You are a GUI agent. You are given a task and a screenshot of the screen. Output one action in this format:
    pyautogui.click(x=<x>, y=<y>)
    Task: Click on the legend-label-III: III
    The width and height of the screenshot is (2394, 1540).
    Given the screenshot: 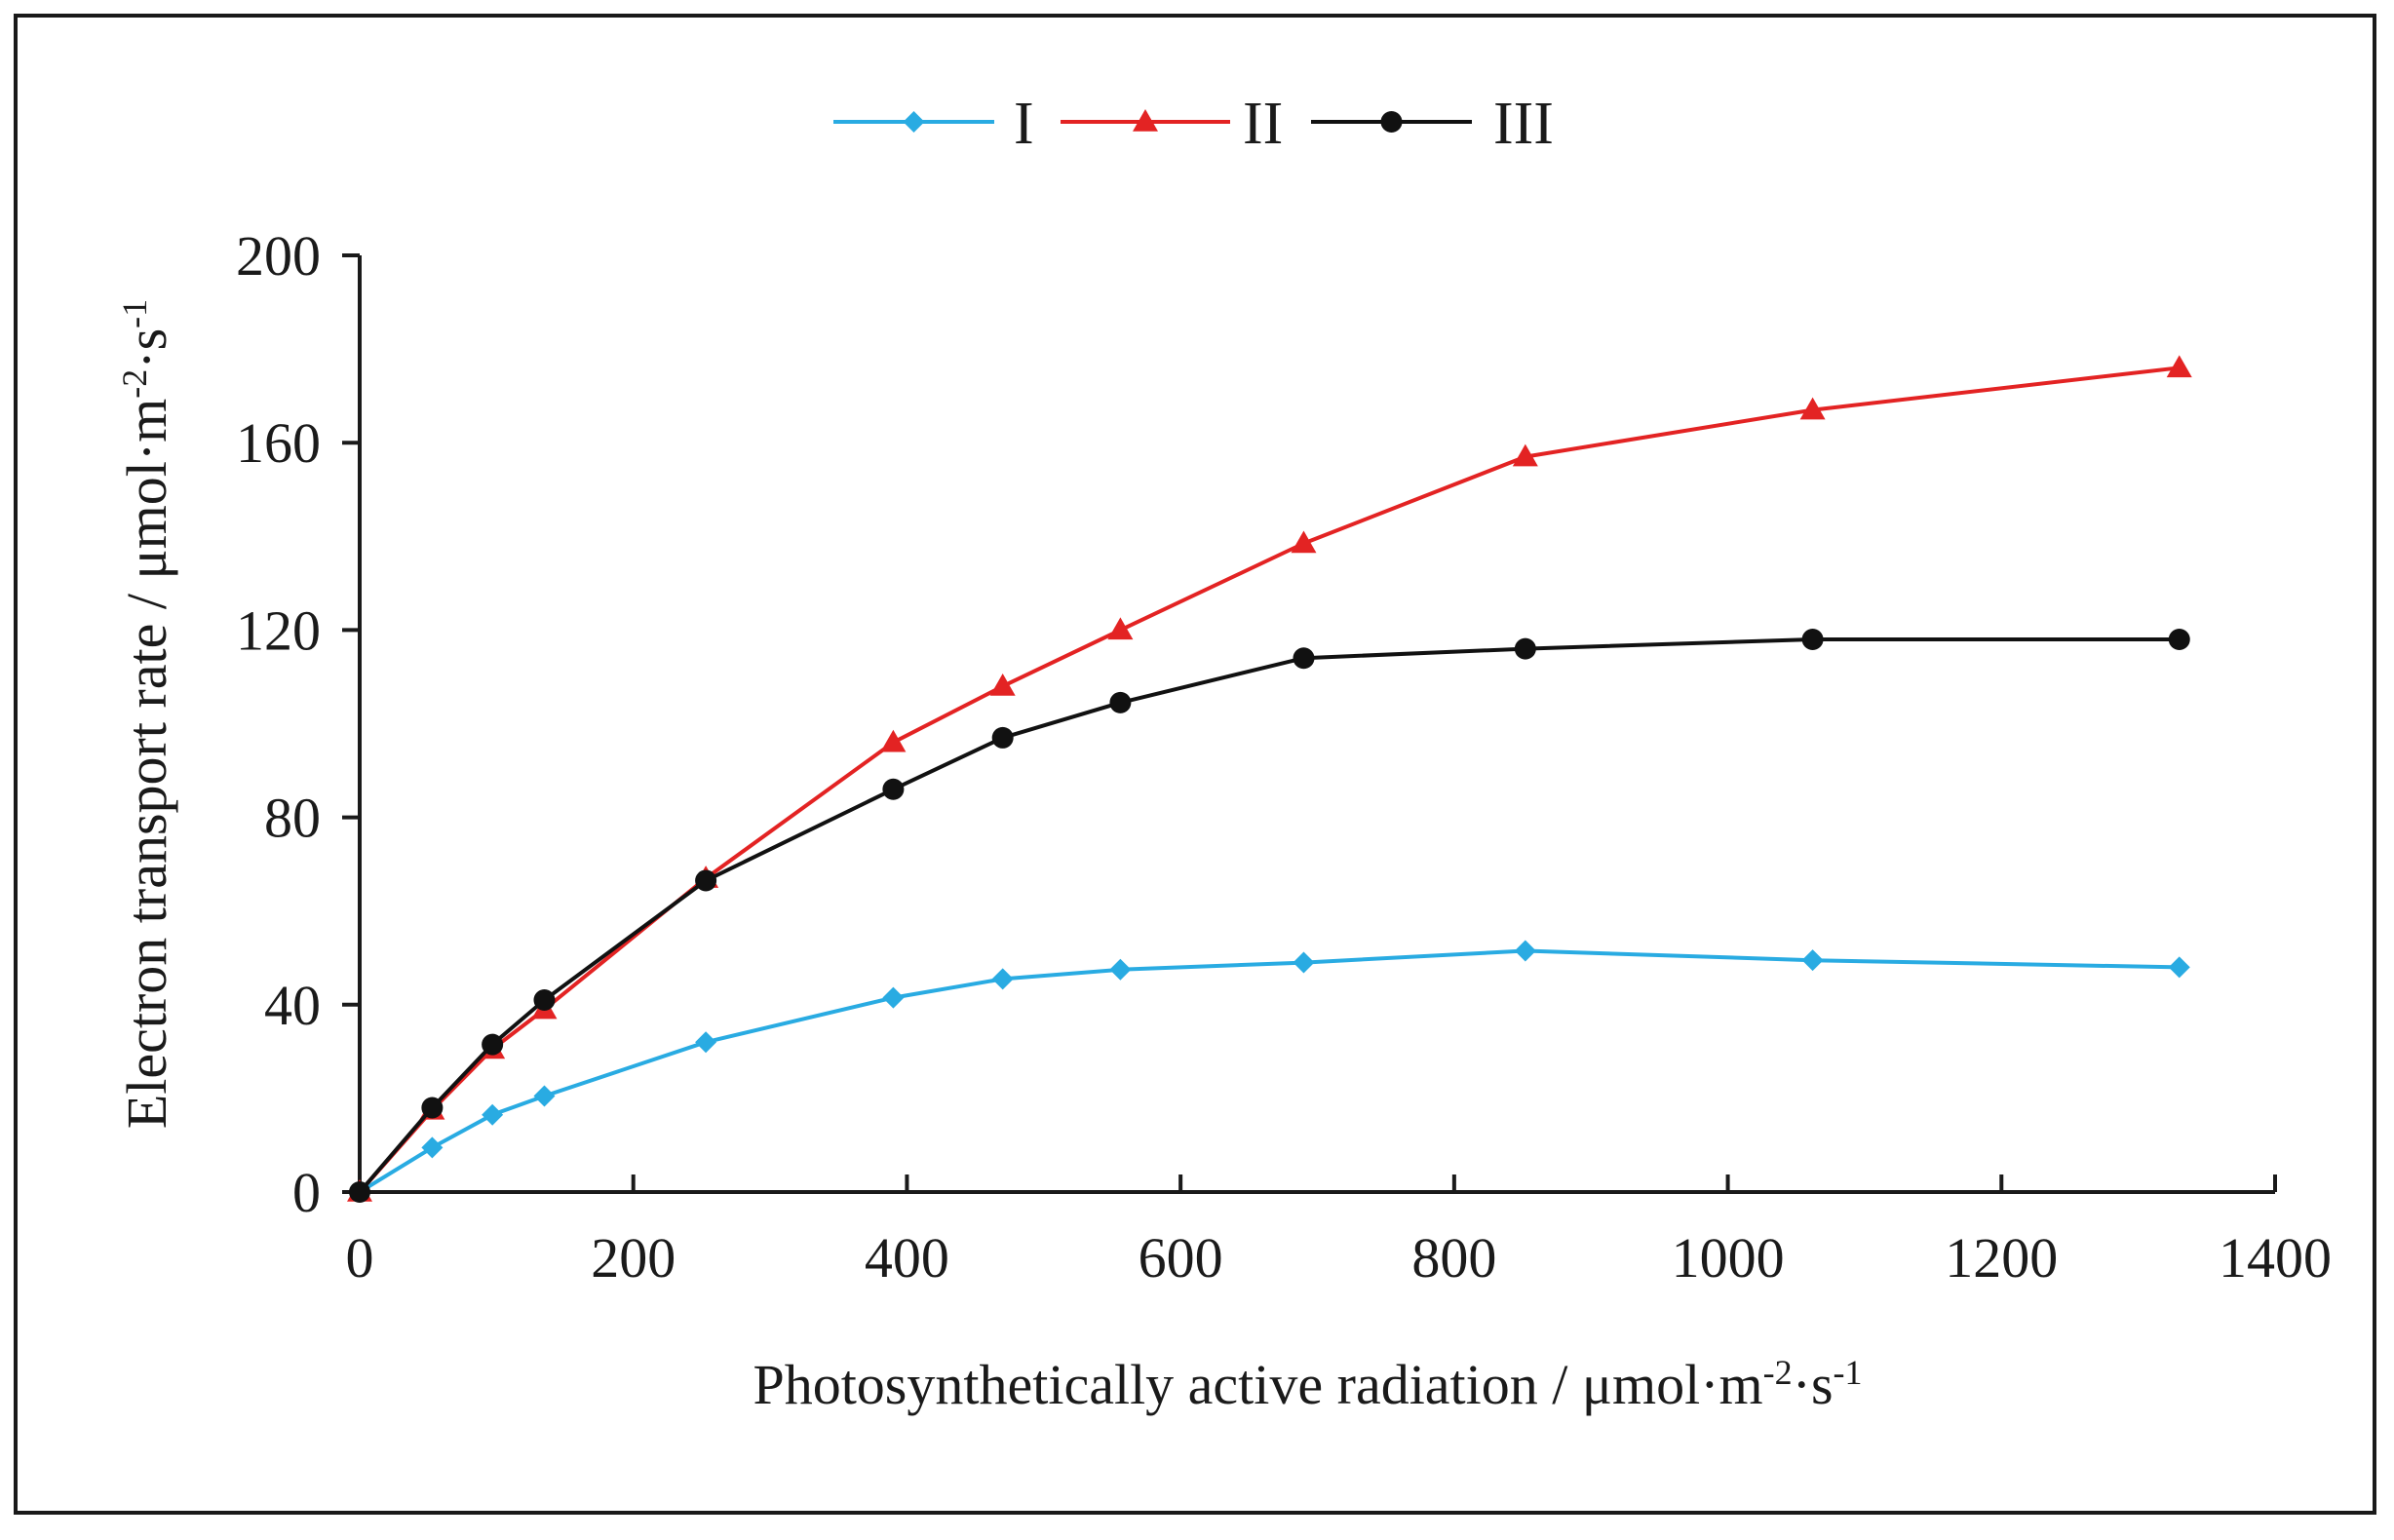 What is the action you would take?
    pyautogui.click(x=1523, y=124)
    